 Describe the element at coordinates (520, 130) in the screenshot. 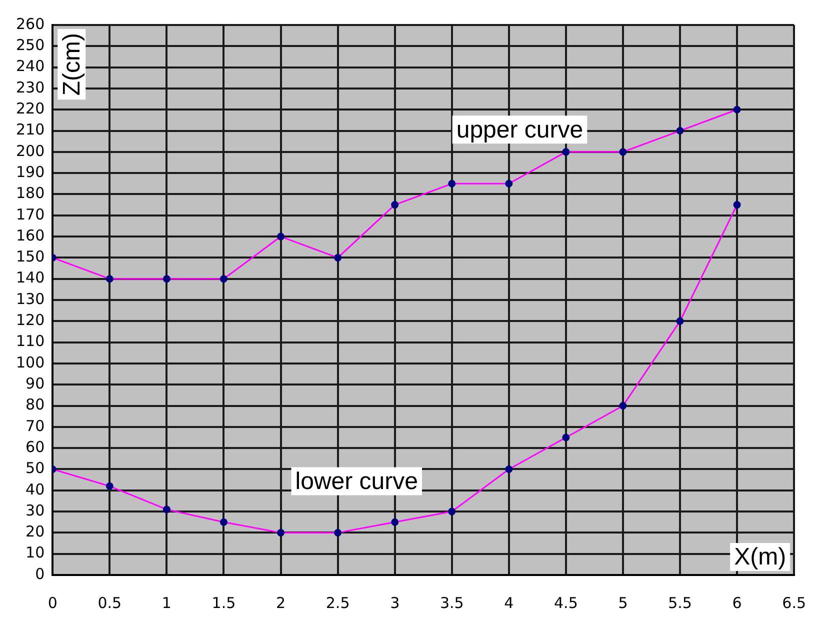

I see `series-label: upper curve` at that location.